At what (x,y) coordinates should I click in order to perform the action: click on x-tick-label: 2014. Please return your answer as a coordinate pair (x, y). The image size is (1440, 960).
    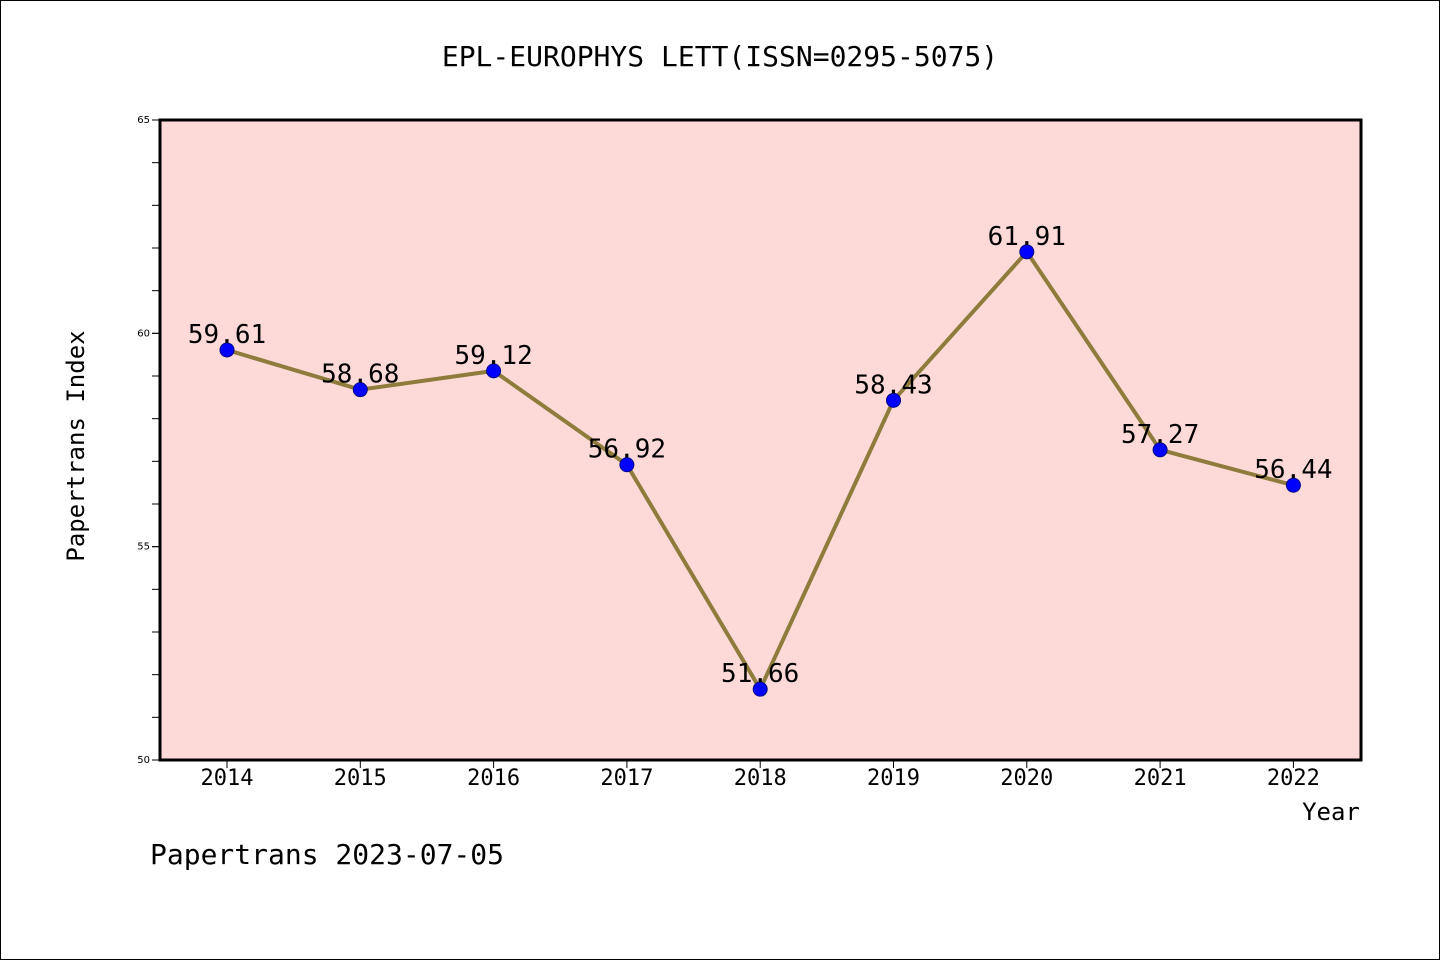
    Looking at the image, I should click on (227, 778).